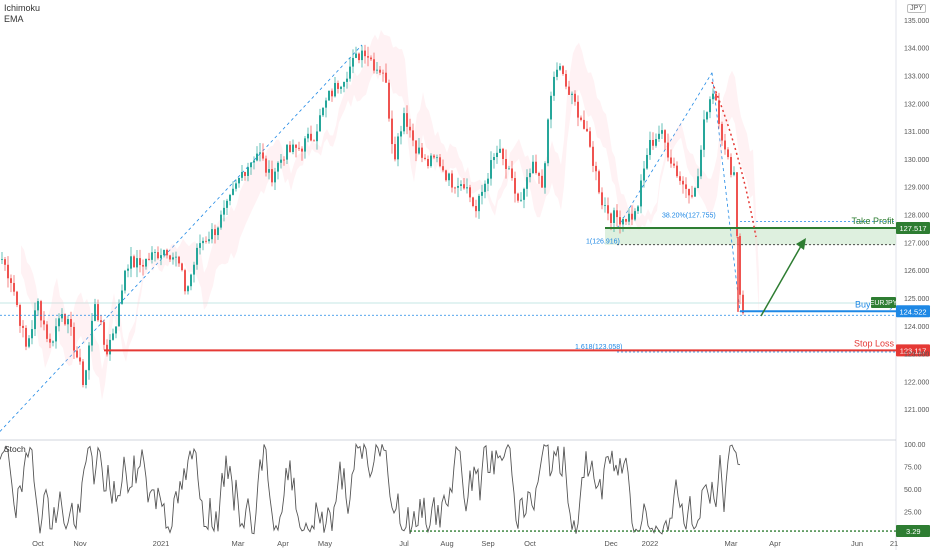 The height and width of the screenshot is (555, 932). What do you see at coordinates (22, 8) in the screenshot?
I see `indicator-label-ichimoku: Ichimoku` at bounding box center [22, 8].